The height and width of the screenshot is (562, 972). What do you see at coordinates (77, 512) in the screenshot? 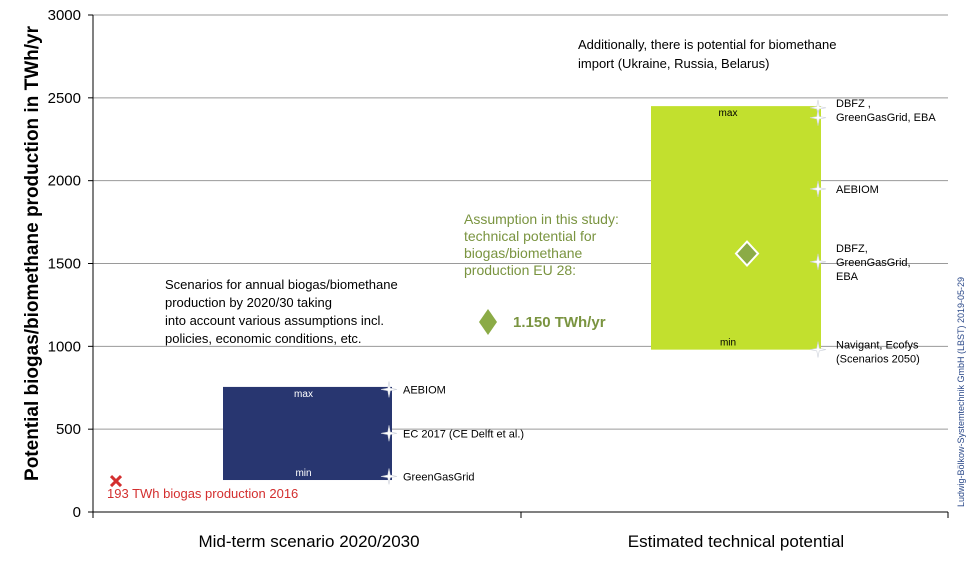
I see `ytick-label-0: 0` at bounding box center [77, 512].